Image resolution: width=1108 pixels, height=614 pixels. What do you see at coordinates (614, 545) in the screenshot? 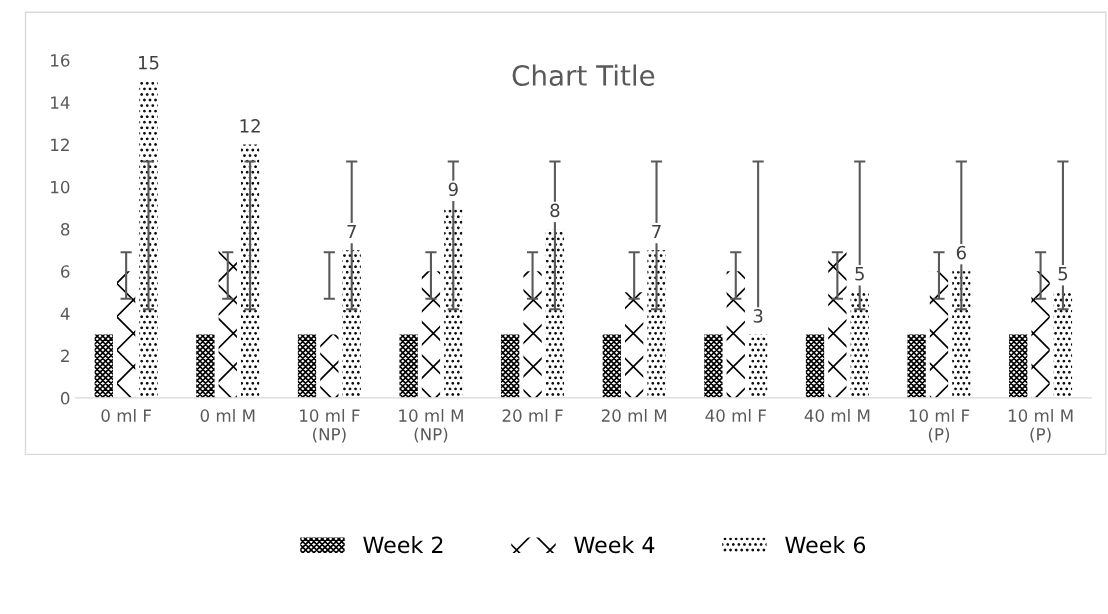
I see `legend-label: Week 4` at bounding box center [614, 545].